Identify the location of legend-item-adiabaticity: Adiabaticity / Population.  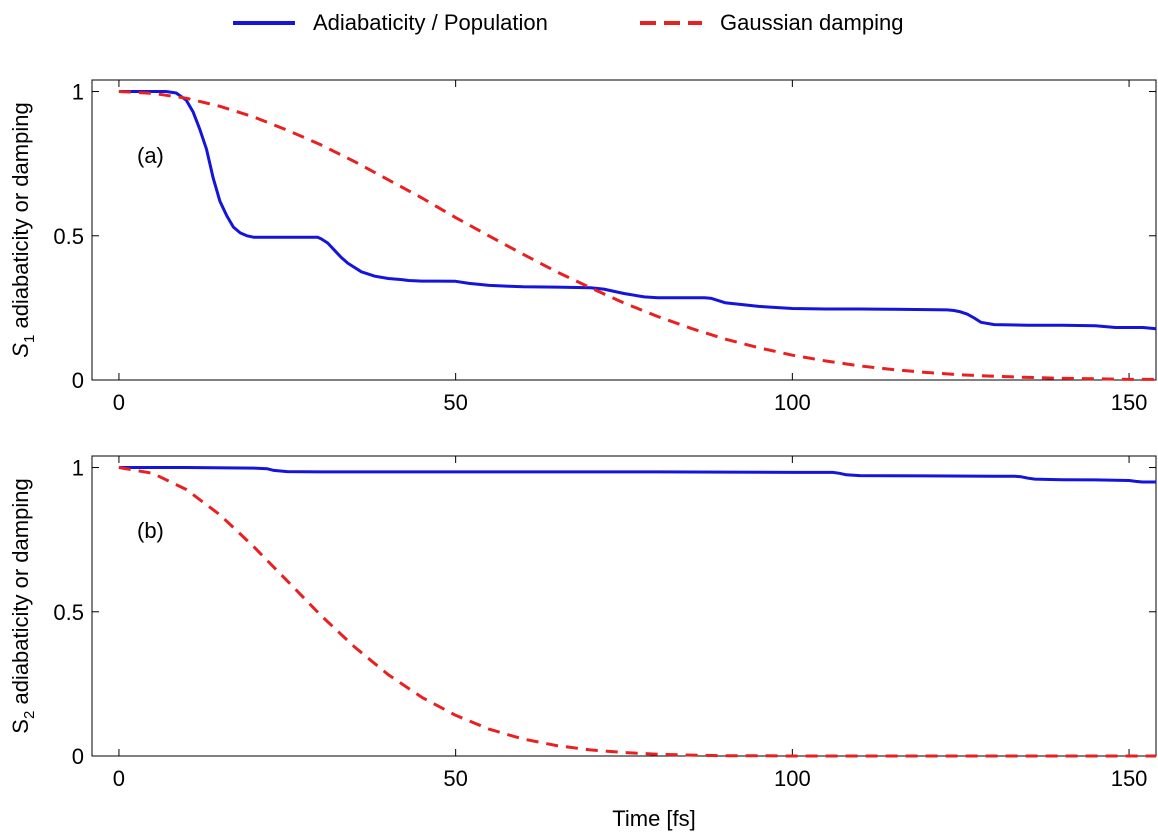
(390, 23).